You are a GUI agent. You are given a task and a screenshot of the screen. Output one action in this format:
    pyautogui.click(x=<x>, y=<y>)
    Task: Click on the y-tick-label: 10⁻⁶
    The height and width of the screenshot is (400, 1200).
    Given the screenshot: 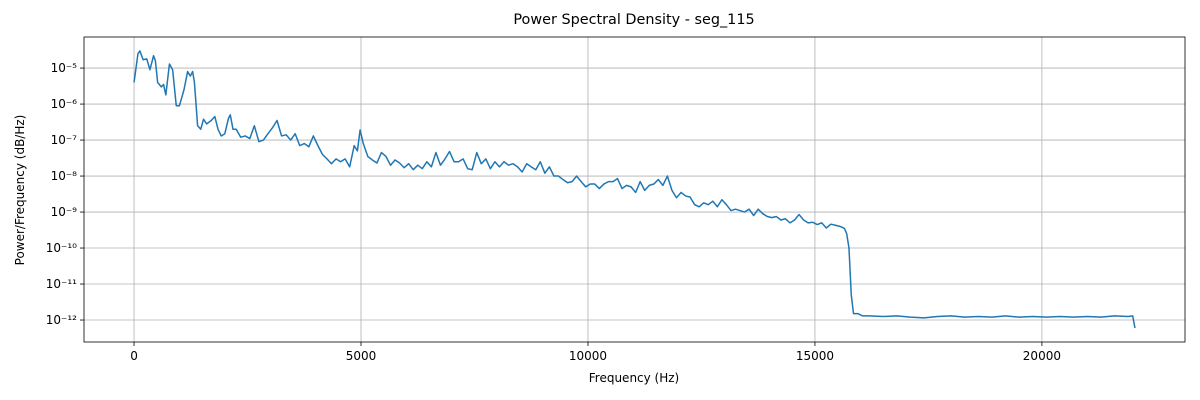 What is the action you would take?
    pyautogui.click(x=64, y=104)
    